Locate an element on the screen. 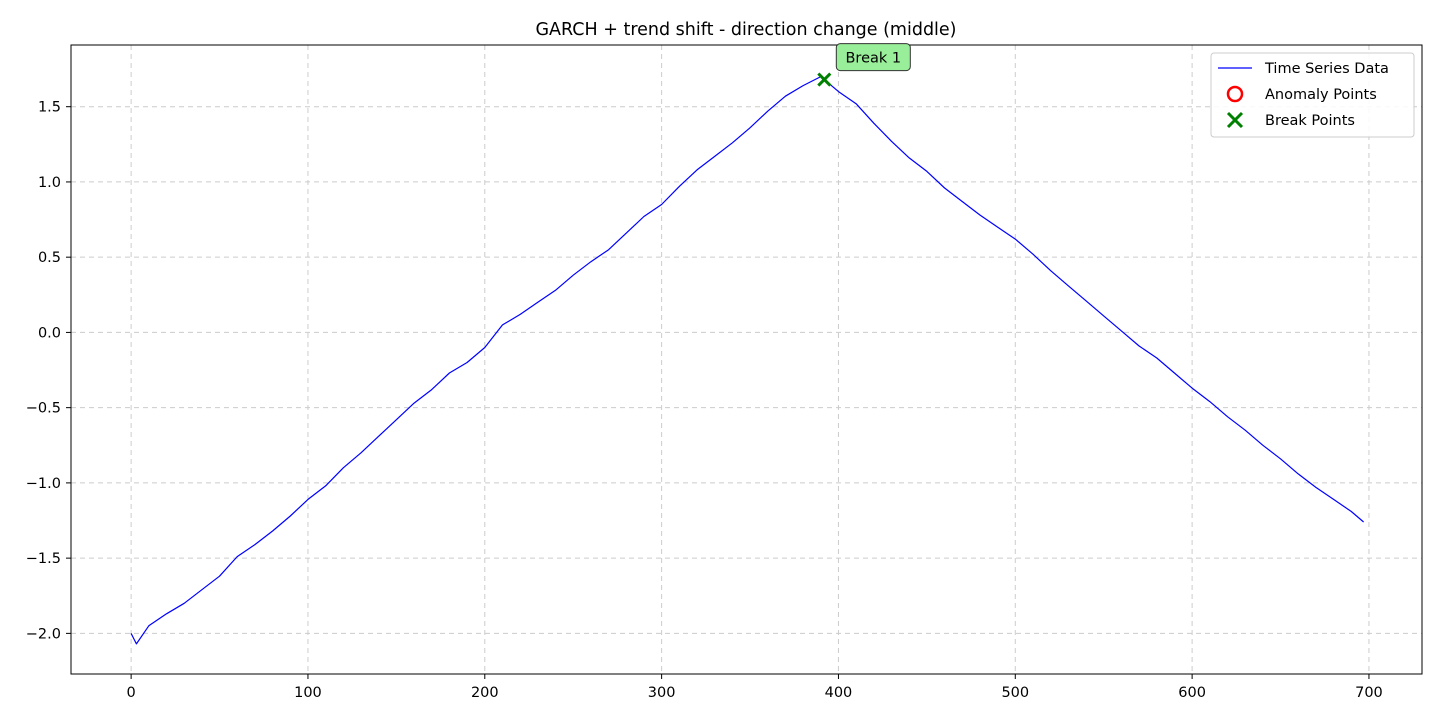 The image size is (1440, 720). legend-box is located at coordinates (1312, 95).